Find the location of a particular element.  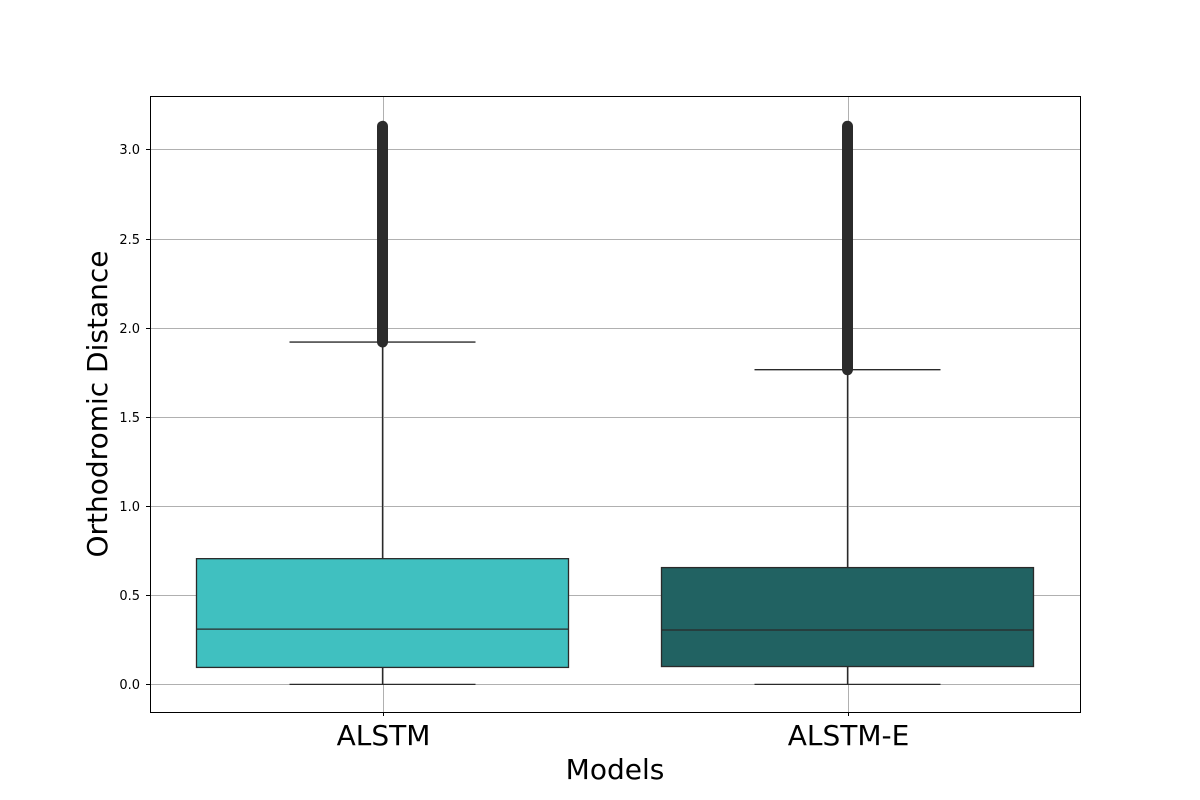

y-tick-label: 0.0 is located at coordinates (129, 685).